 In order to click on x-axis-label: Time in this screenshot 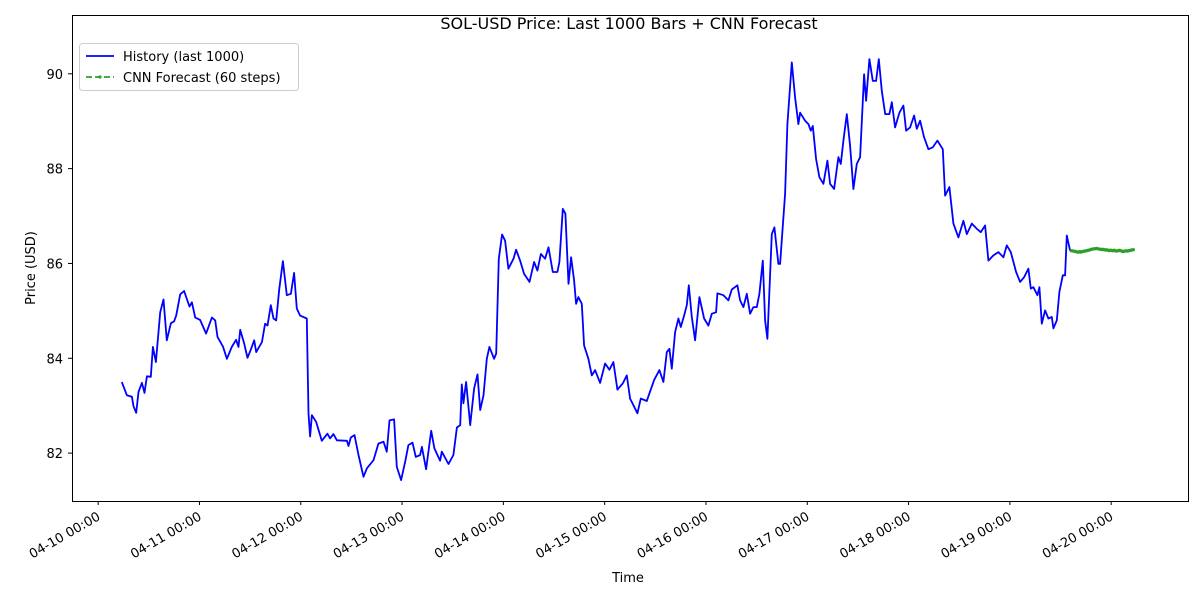, I will do `click(627, 578)`.